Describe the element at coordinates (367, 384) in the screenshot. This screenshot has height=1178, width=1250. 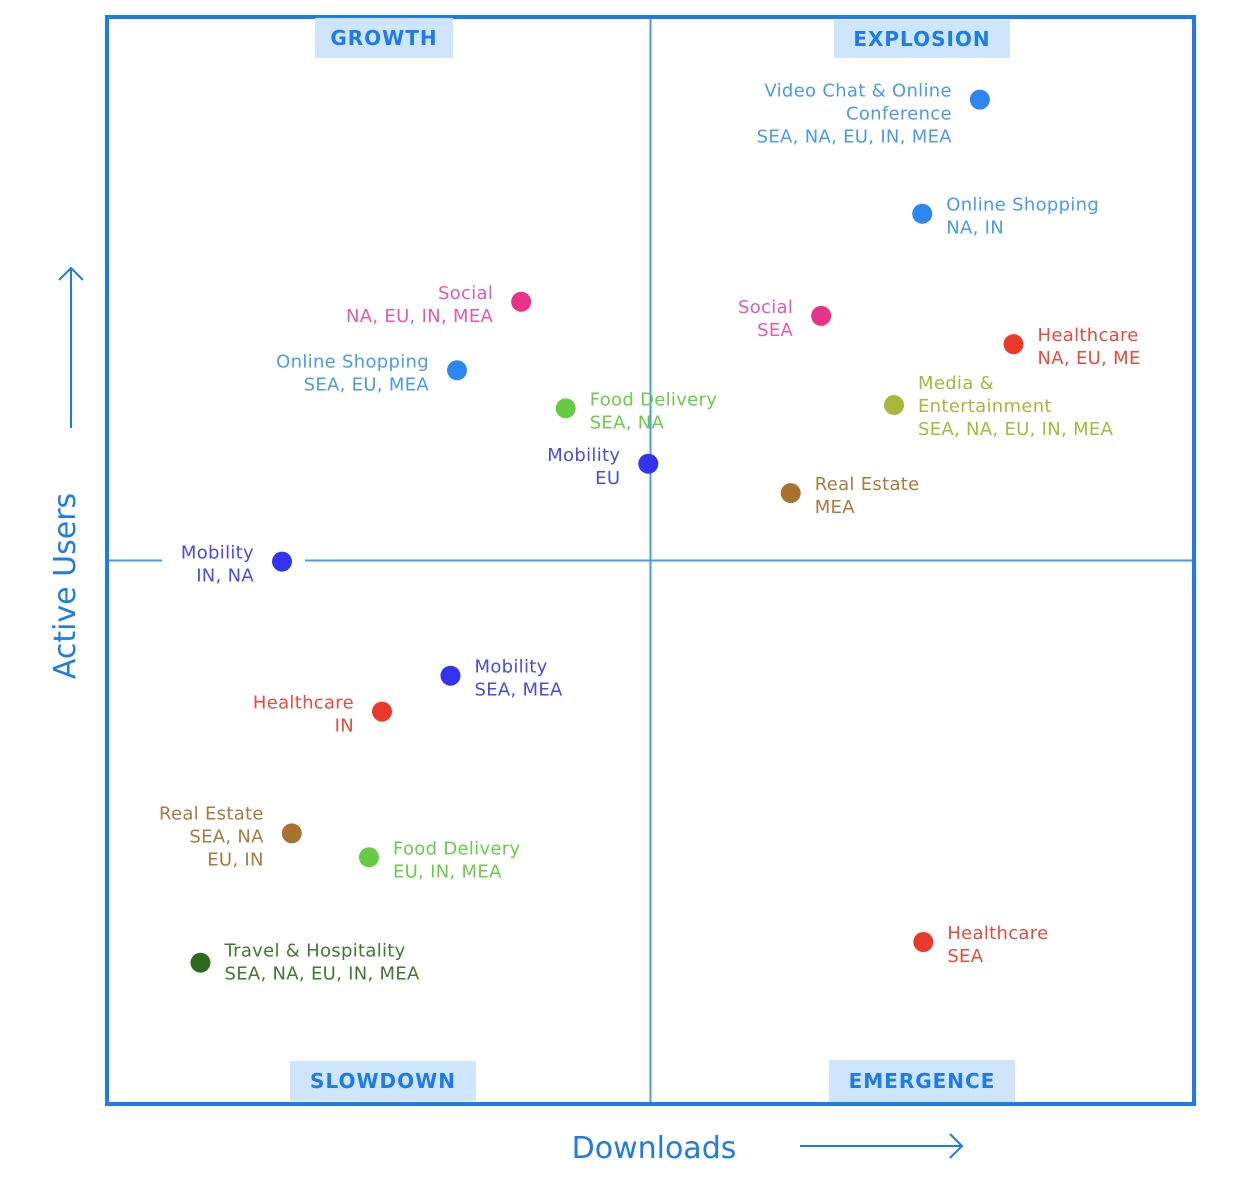
I see `point-regions: SEA, EU, MEA` at that location.